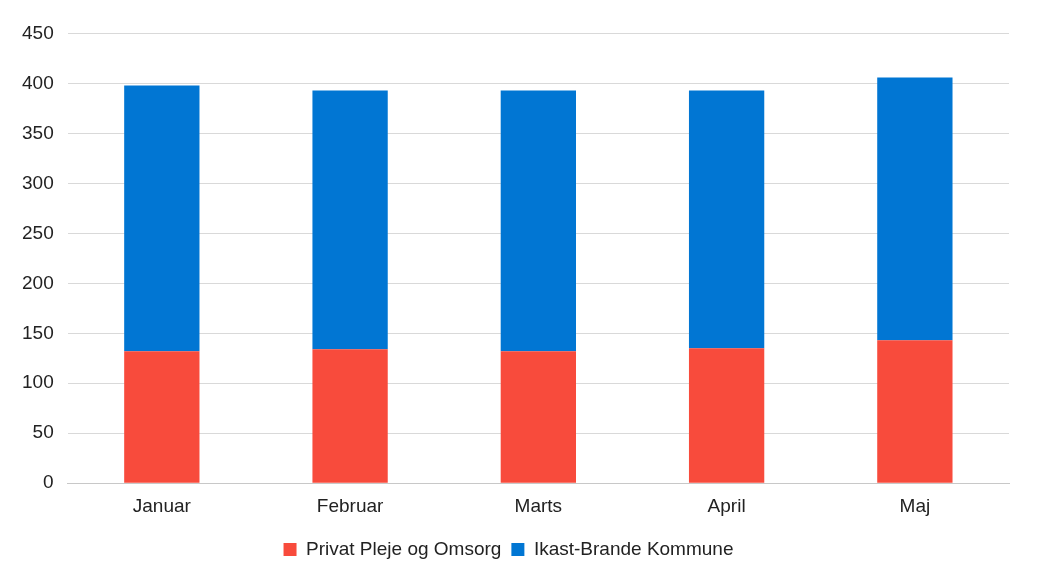 This screenshot has width=1037, height=577. I want to click on y-tick-label: 400, so click(38, 82).